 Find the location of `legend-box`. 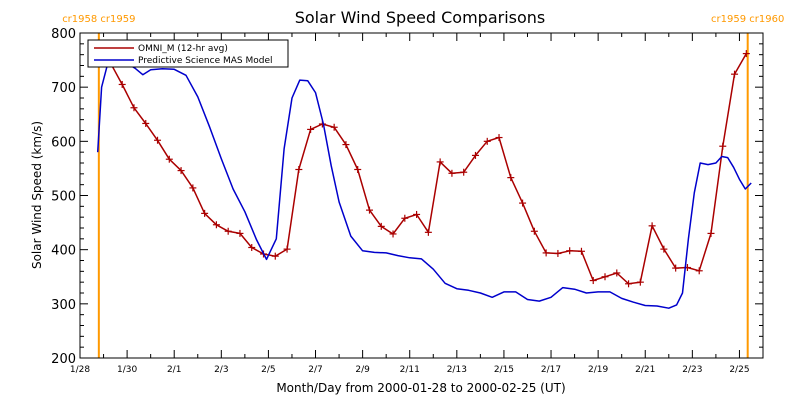

legend-box is located at coordinates (188, 53).